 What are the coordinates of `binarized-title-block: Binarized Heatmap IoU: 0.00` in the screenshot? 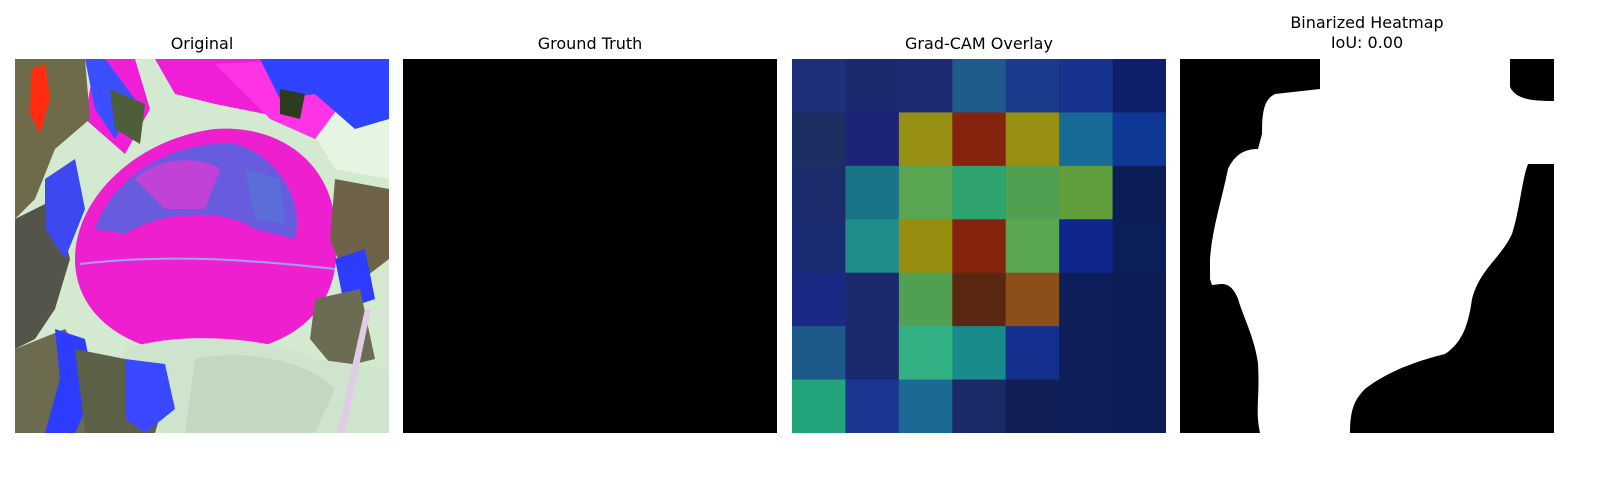 It's located at (1367, 33).